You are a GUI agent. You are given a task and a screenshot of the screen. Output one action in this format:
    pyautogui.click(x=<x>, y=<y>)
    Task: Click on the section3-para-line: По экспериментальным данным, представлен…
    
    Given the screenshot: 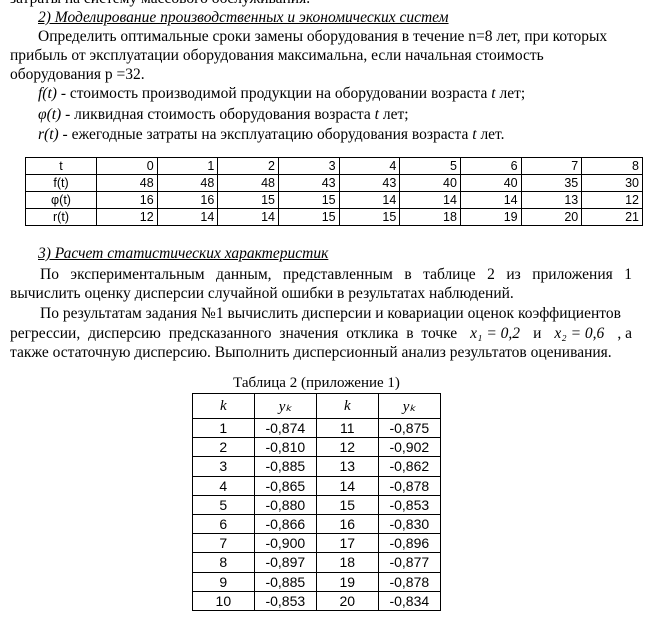 What is the action you would take?
    pyautogui.click(x=336, y=274)
    